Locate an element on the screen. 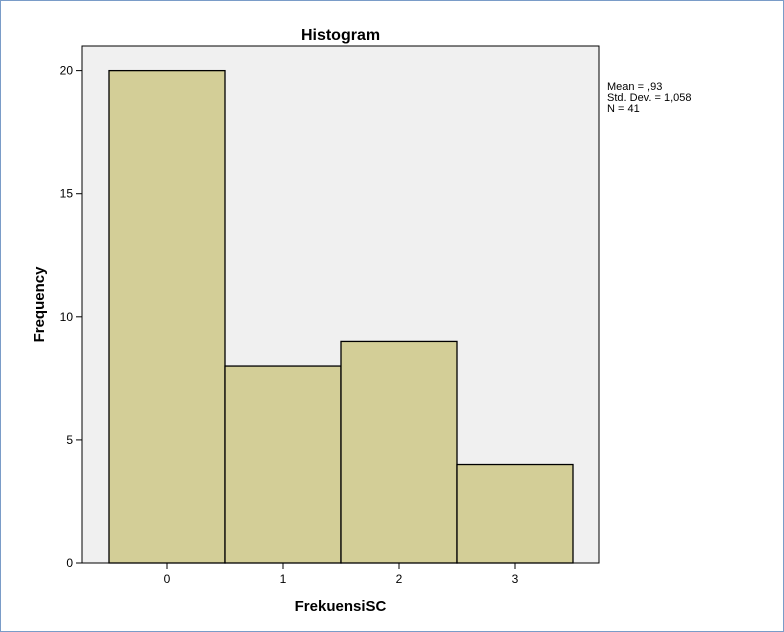  x-tick-label: 3 is located at coordinates (515, 579).